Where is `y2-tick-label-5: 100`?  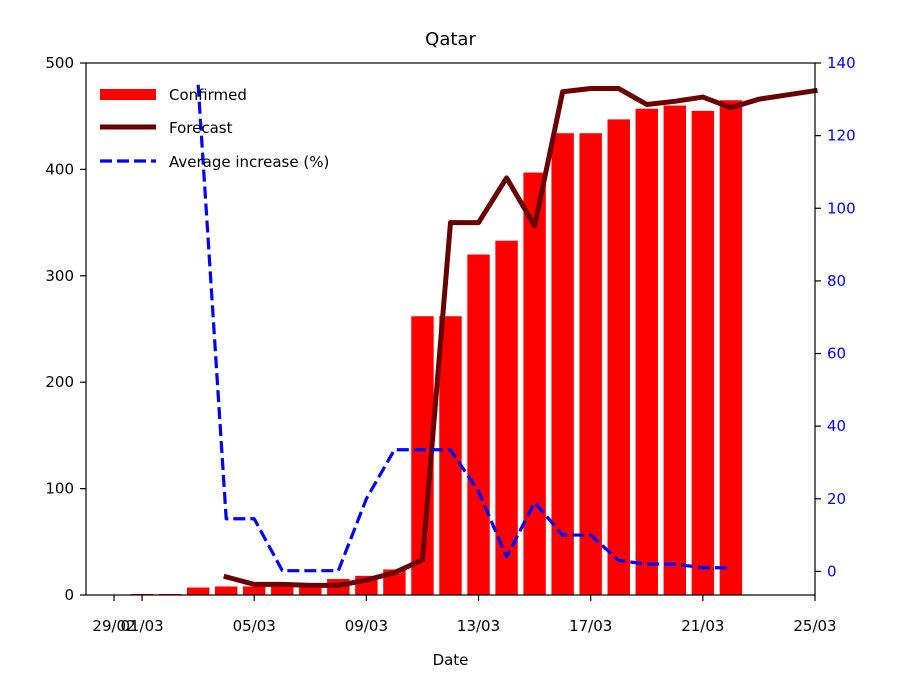 y2-tick-label-5: 100 is located at coordinates (841, 208).